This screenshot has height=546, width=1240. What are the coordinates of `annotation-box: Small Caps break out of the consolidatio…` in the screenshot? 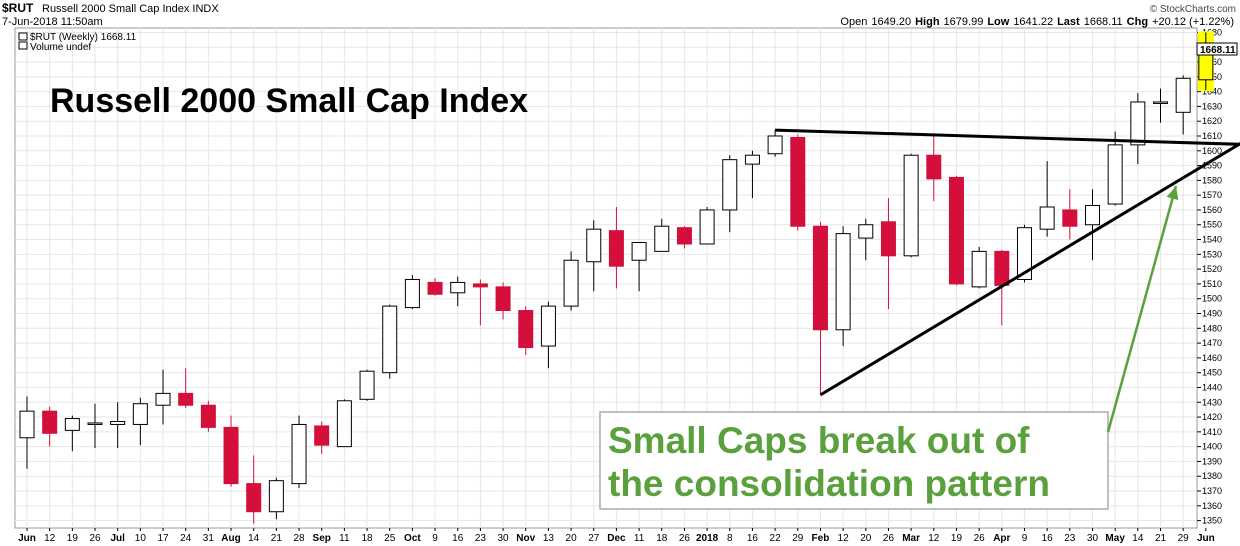 It's located at (854, 460).